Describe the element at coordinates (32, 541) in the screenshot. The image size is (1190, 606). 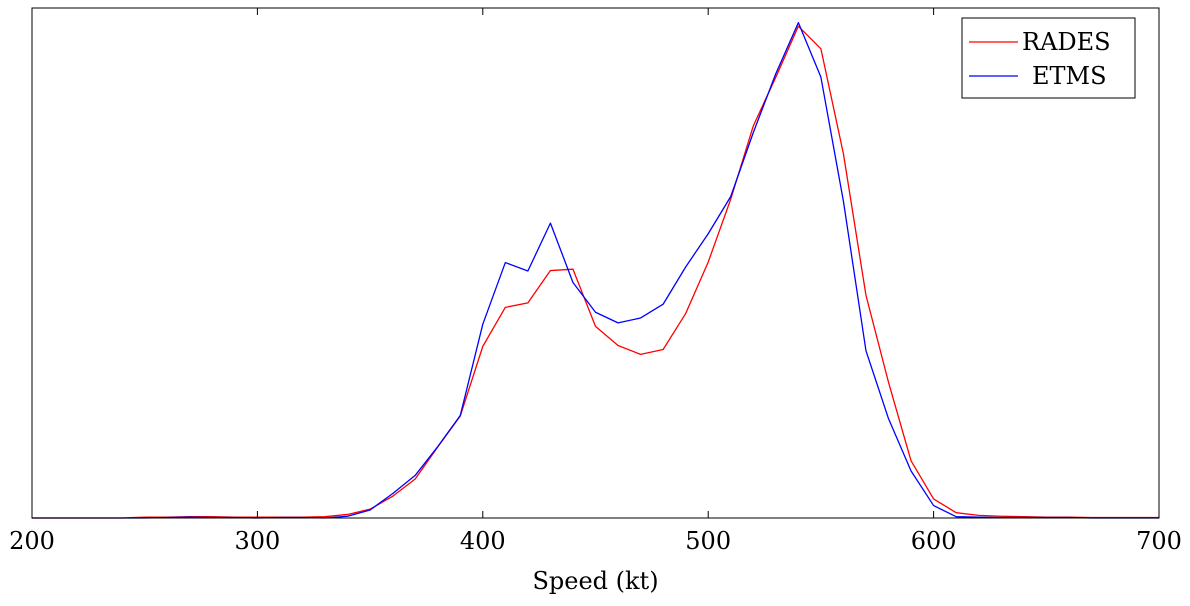
I see `x-tick-label-200: 200` at that location.